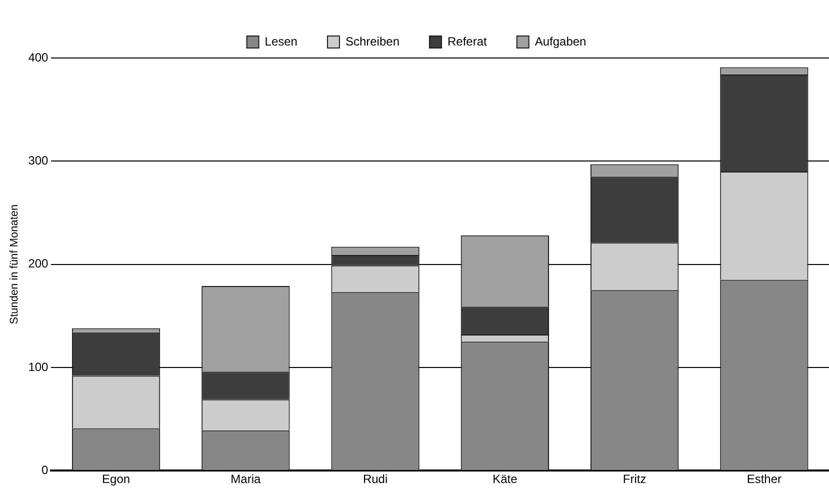  What do you see at coordinates (505, 479) in the screenshot?
I see `x-tick-label: Käte` at bounding box center [505, 479].